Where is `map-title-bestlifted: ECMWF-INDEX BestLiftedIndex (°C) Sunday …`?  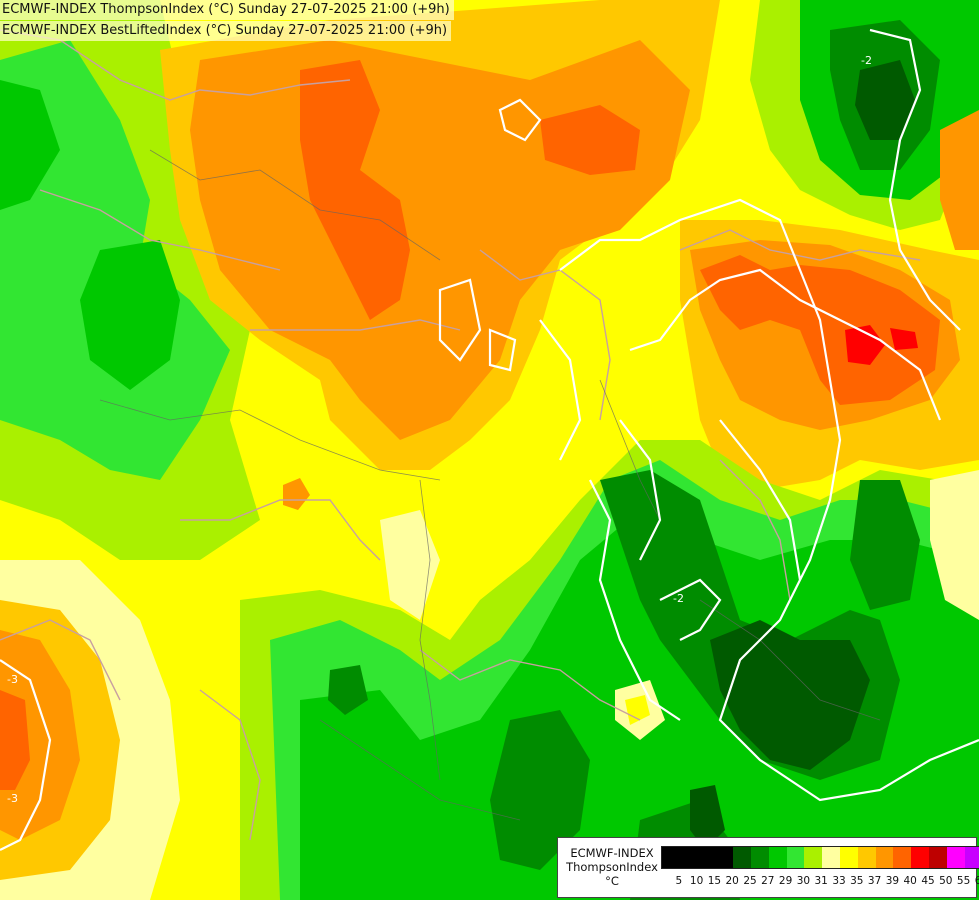
map-title-bestlifted: ECMWF-INDEX BestLiftedIndex (°C) Sunday … is located at coordinates (226, 31).